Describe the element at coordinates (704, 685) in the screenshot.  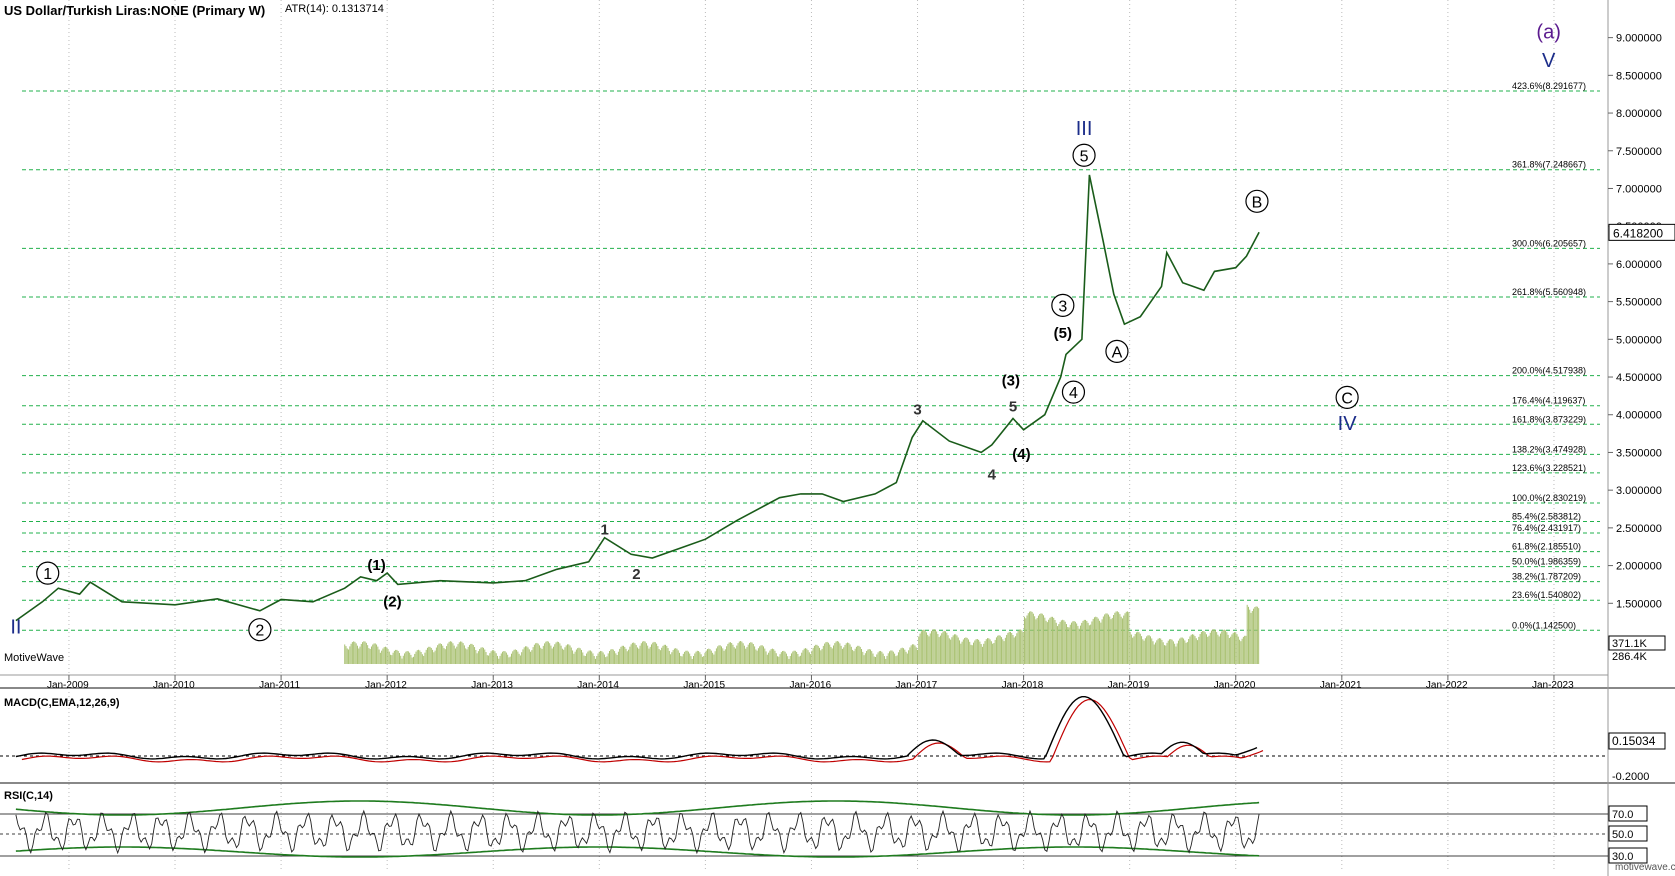
I see `time-tick-label: Jan-2015` at that location.